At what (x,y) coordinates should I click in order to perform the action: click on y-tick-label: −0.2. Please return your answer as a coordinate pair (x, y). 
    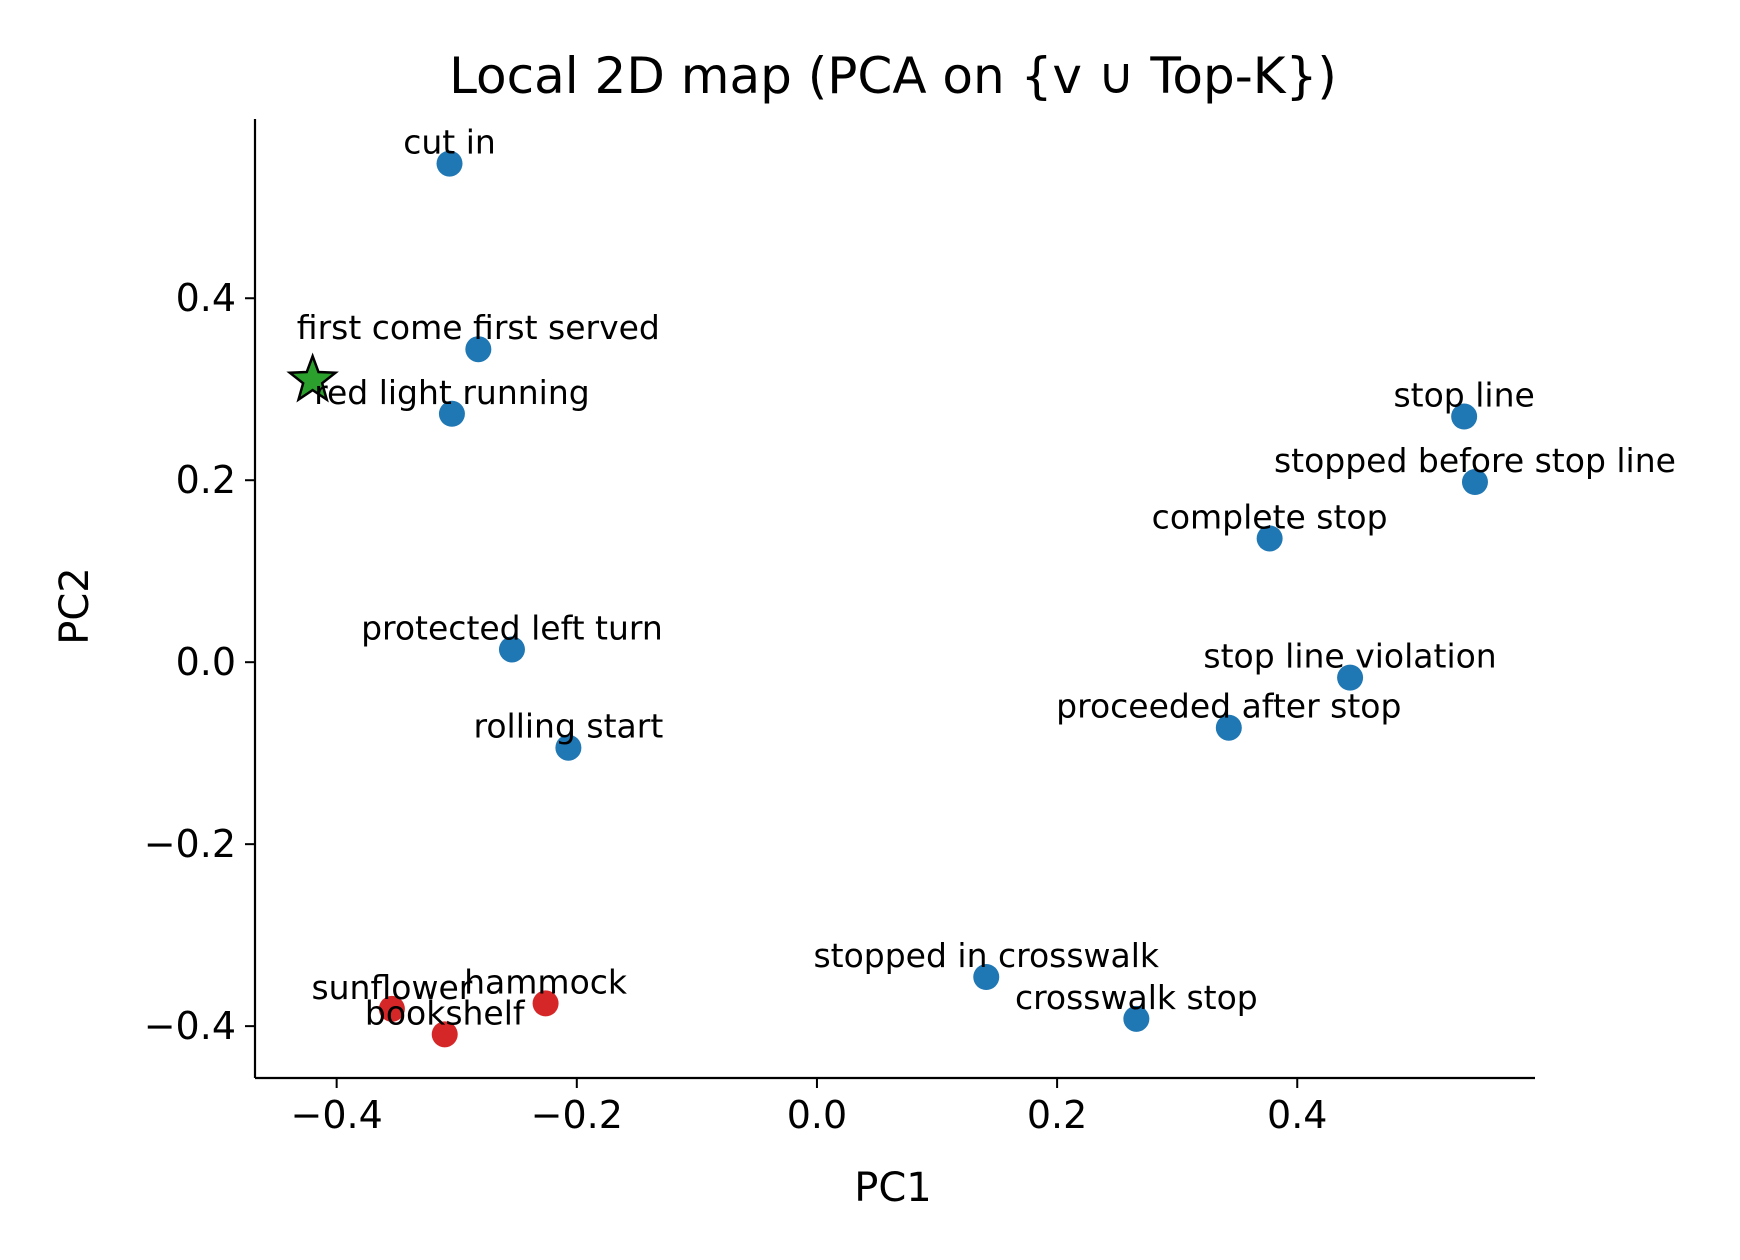
    Looking at the image, I should click on (190, 844).